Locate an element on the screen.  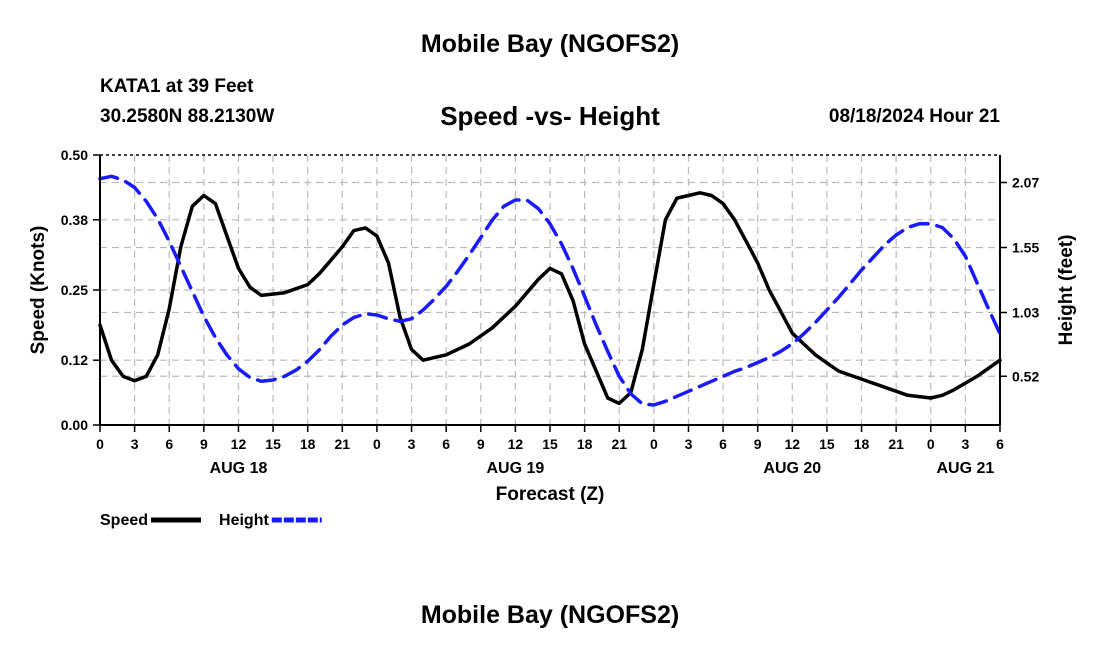
legend-label-speed: Speed is located at coordinates (124, 520).